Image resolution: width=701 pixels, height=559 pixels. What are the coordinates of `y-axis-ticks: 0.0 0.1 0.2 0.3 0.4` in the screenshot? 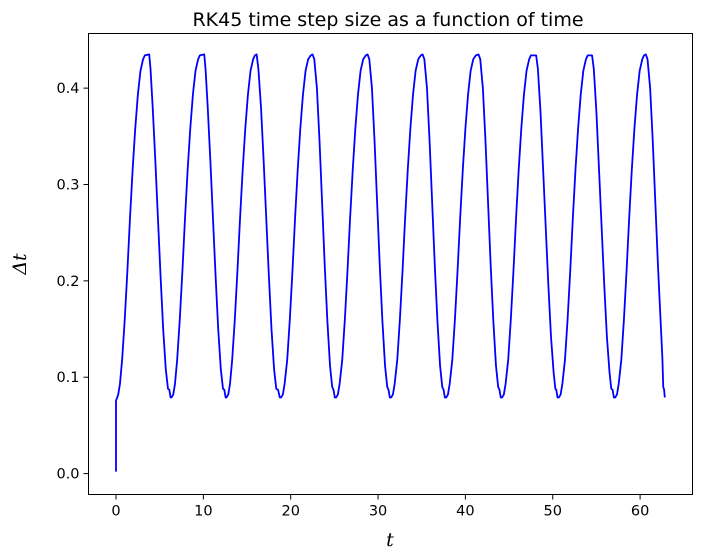 It's located at (72, 282).